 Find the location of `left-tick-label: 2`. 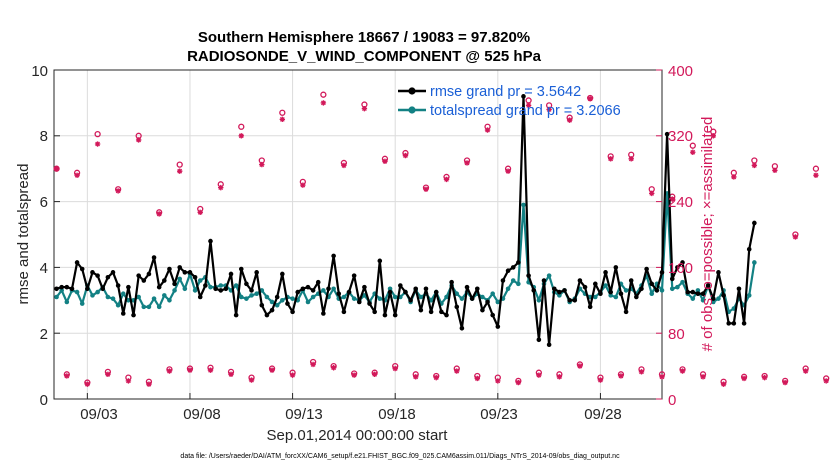

left-tick-label: 2 is located at coordinates (44, 334).